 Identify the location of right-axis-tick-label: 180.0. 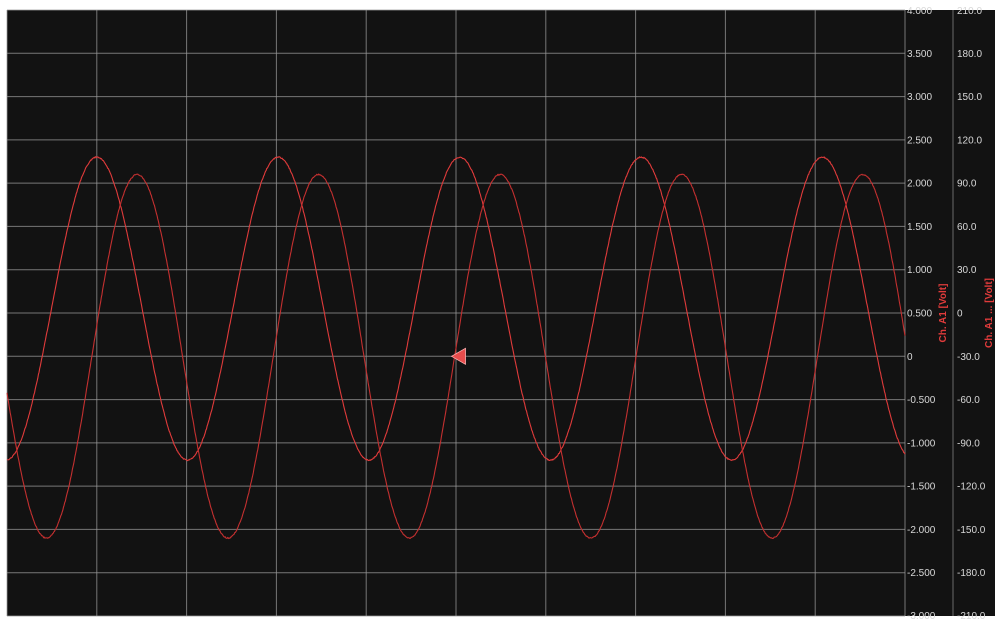
(969, 54).